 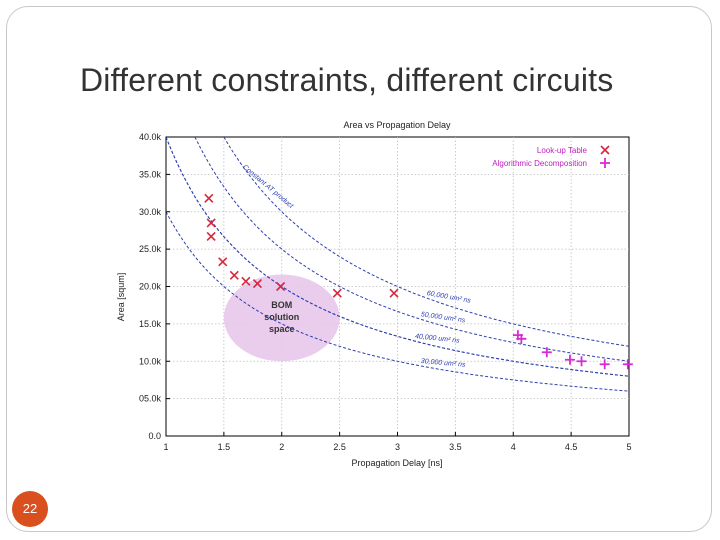 I want to click on x-axis-label: Propagation Delay [ns], so click(x=396, y=463).